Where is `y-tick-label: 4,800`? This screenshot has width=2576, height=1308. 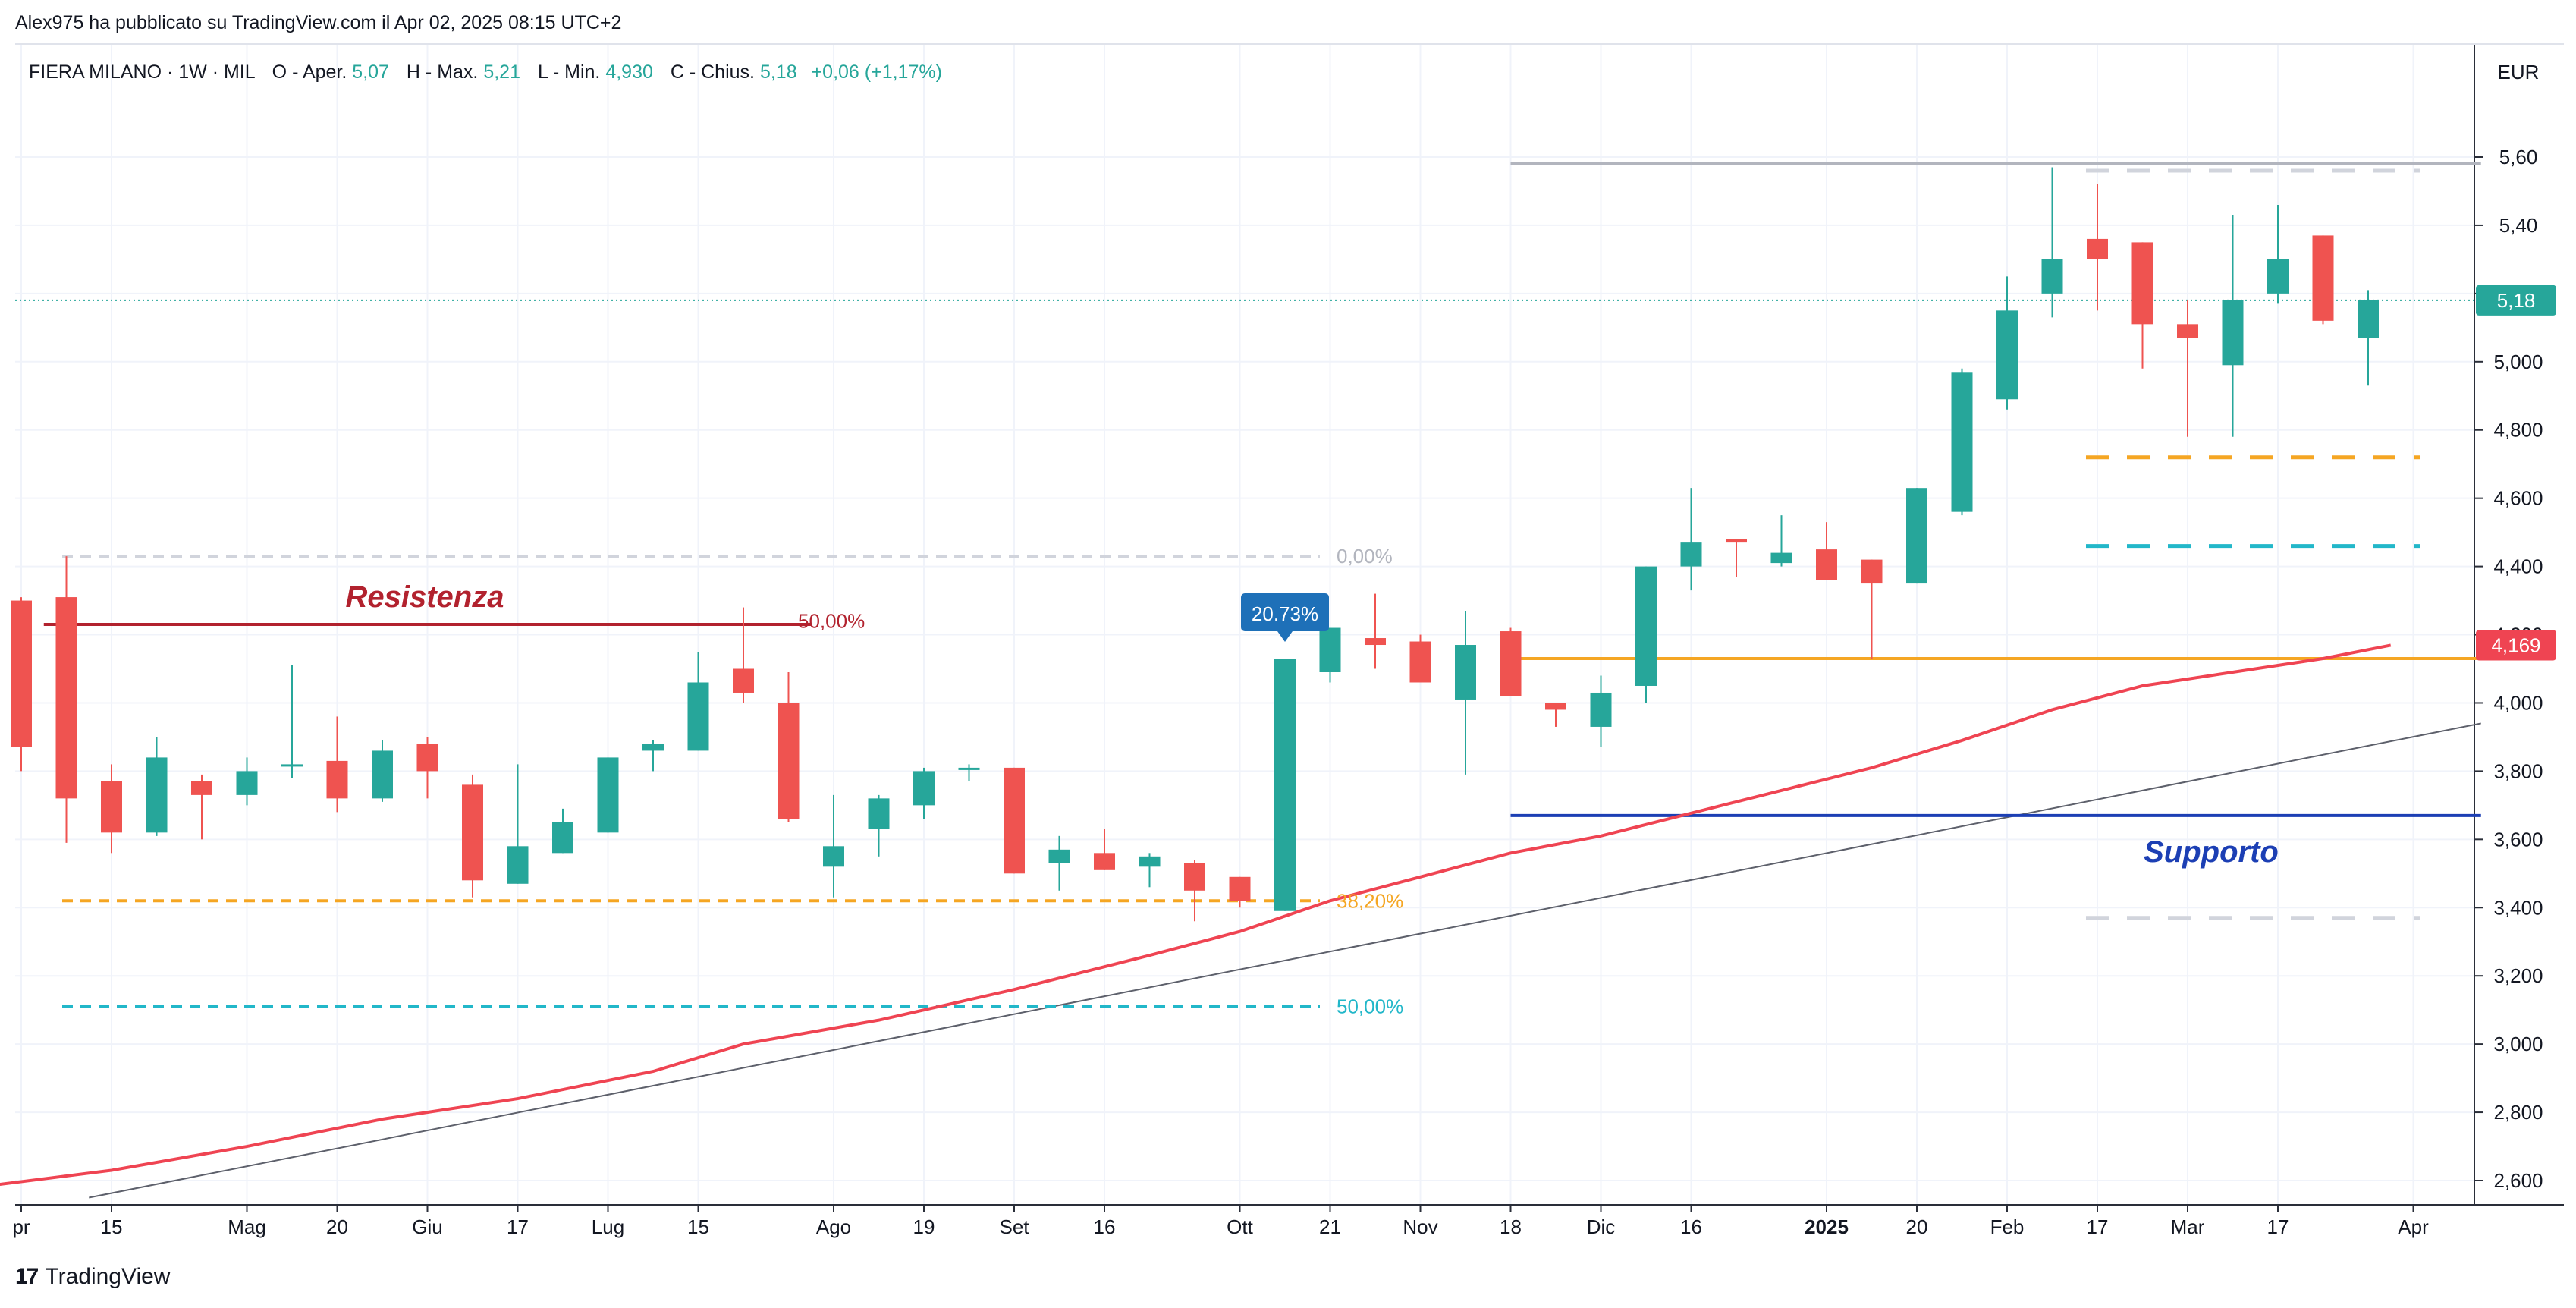
y-tick-label: 4,800 is located at coordinates (2518, 430).